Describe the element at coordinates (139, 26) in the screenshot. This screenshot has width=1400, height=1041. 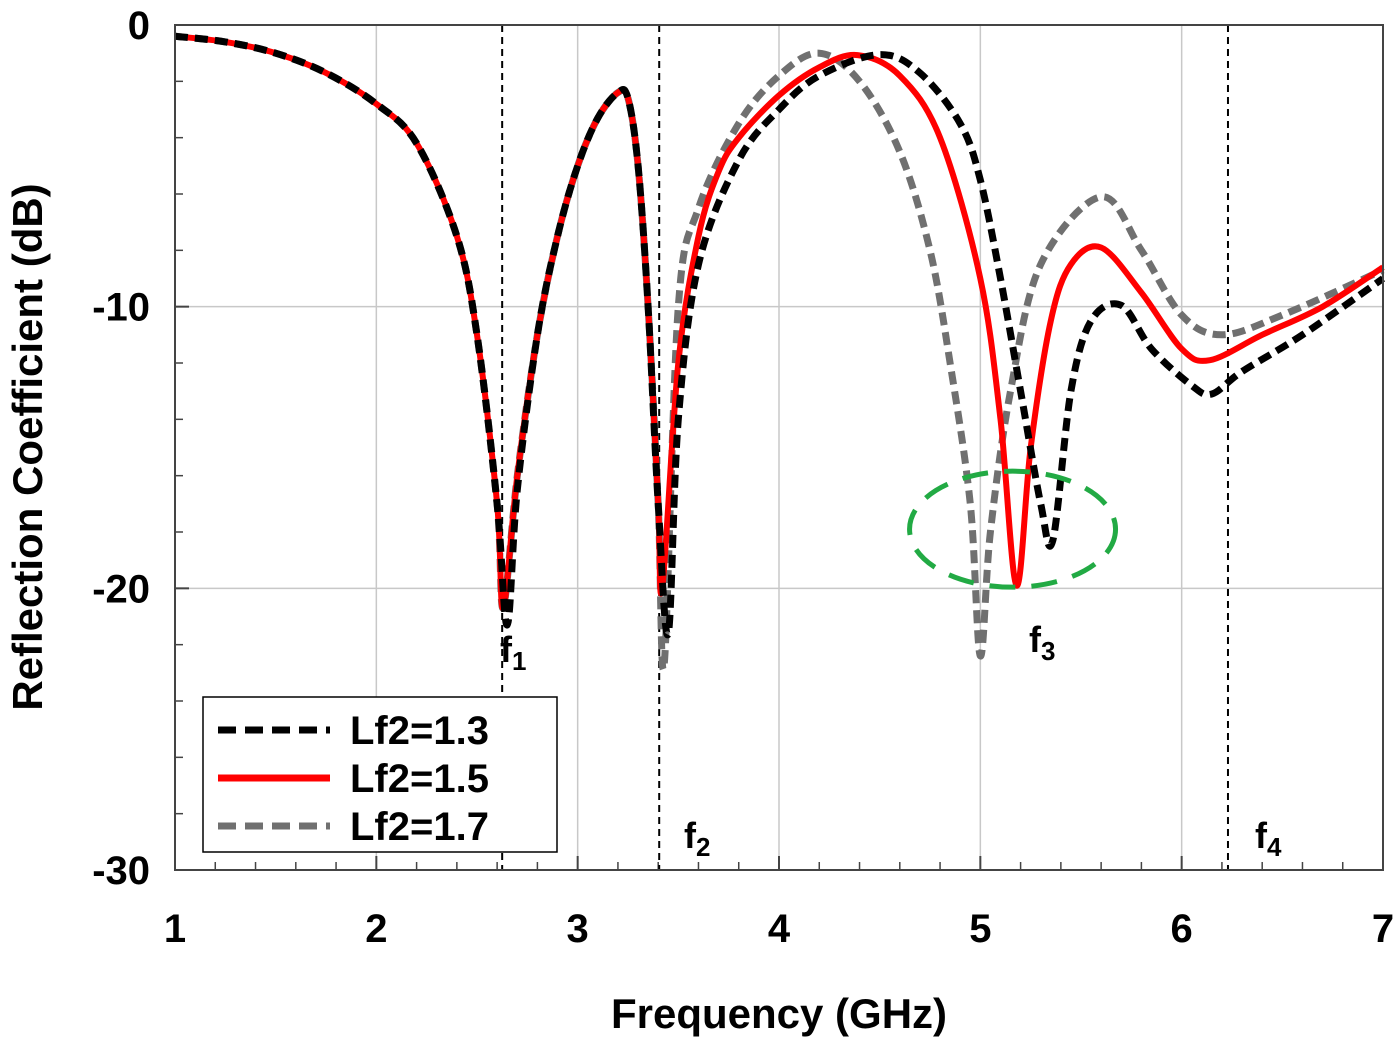
I see `y-tick-label: 0` at that location.